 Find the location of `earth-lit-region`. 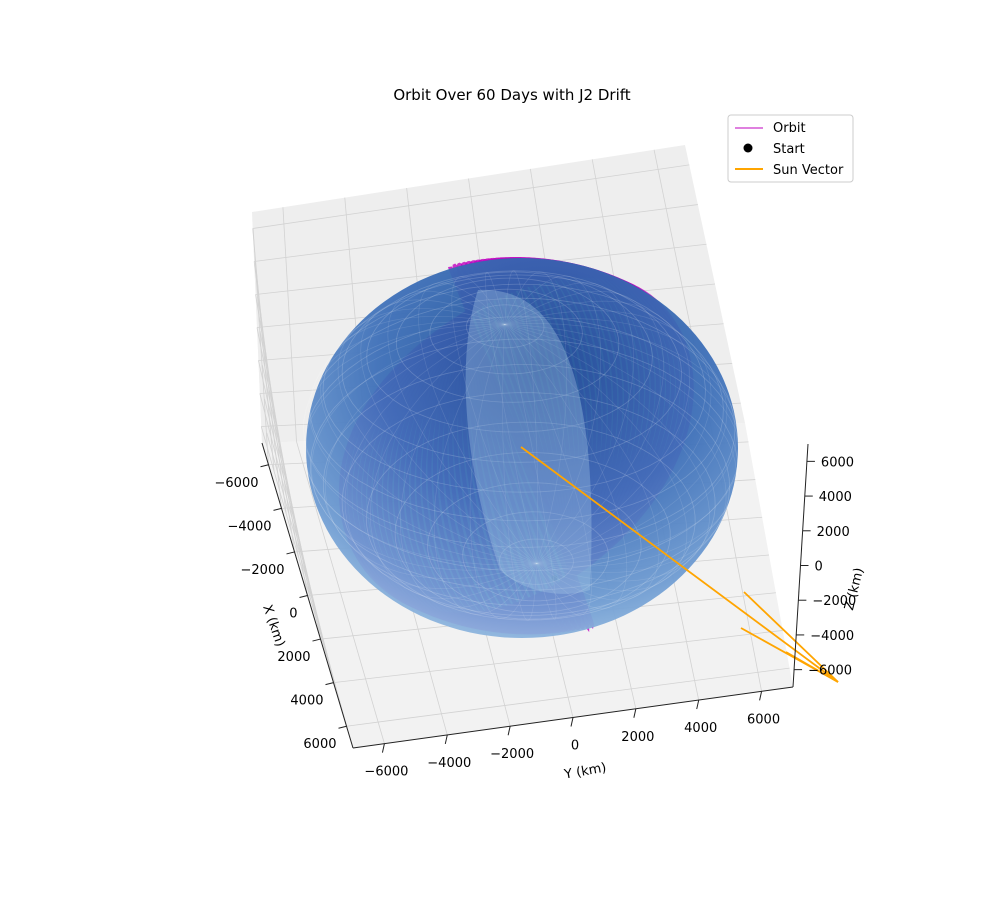

earth-lit-region is located at coordinates (528, 441).